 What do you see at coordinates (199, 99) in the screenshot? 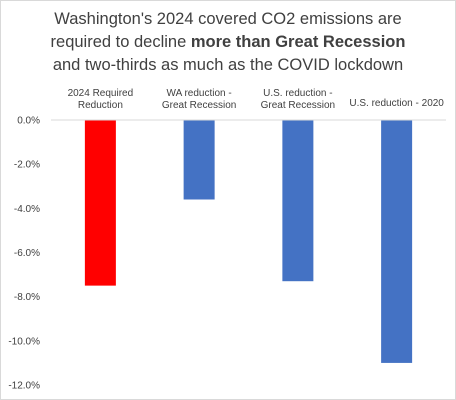
I see `category-label: WA reduction -Great Recession` at bounding box center [199, 99].